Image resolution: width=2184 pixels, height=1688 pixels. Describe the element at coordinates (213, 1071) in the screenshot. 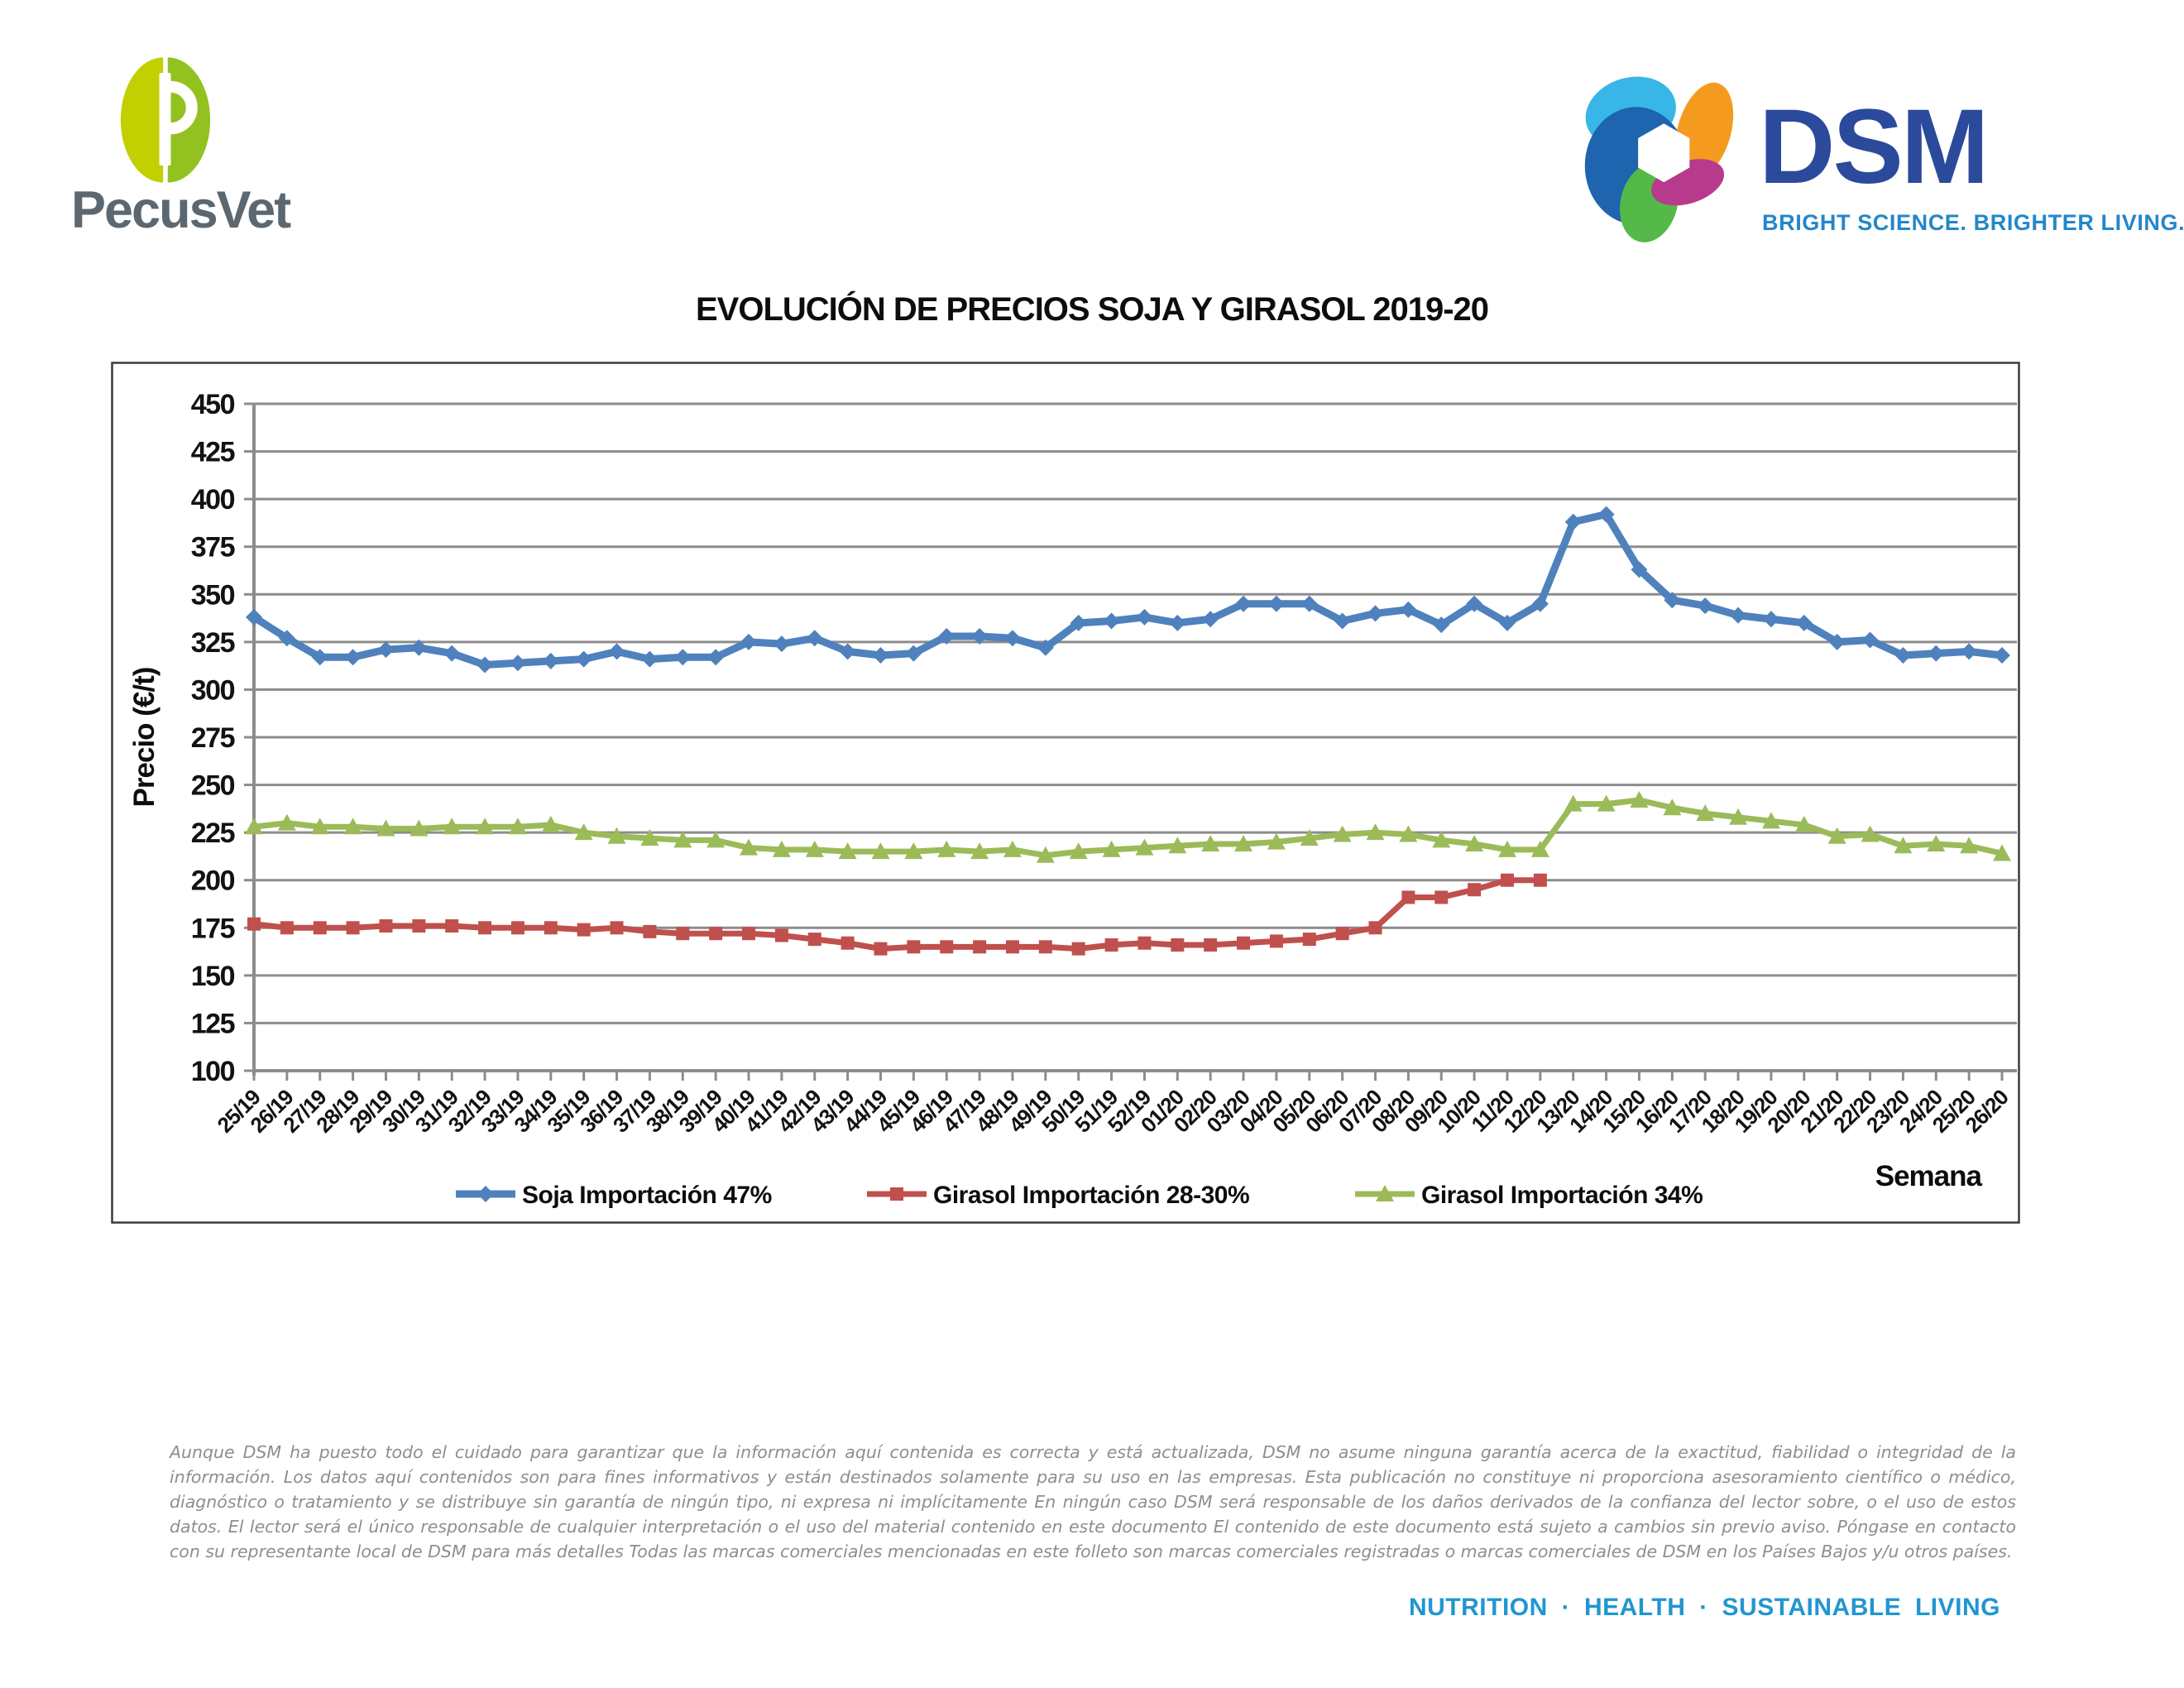

I see `y-axis-tick-label: 100` at that location.